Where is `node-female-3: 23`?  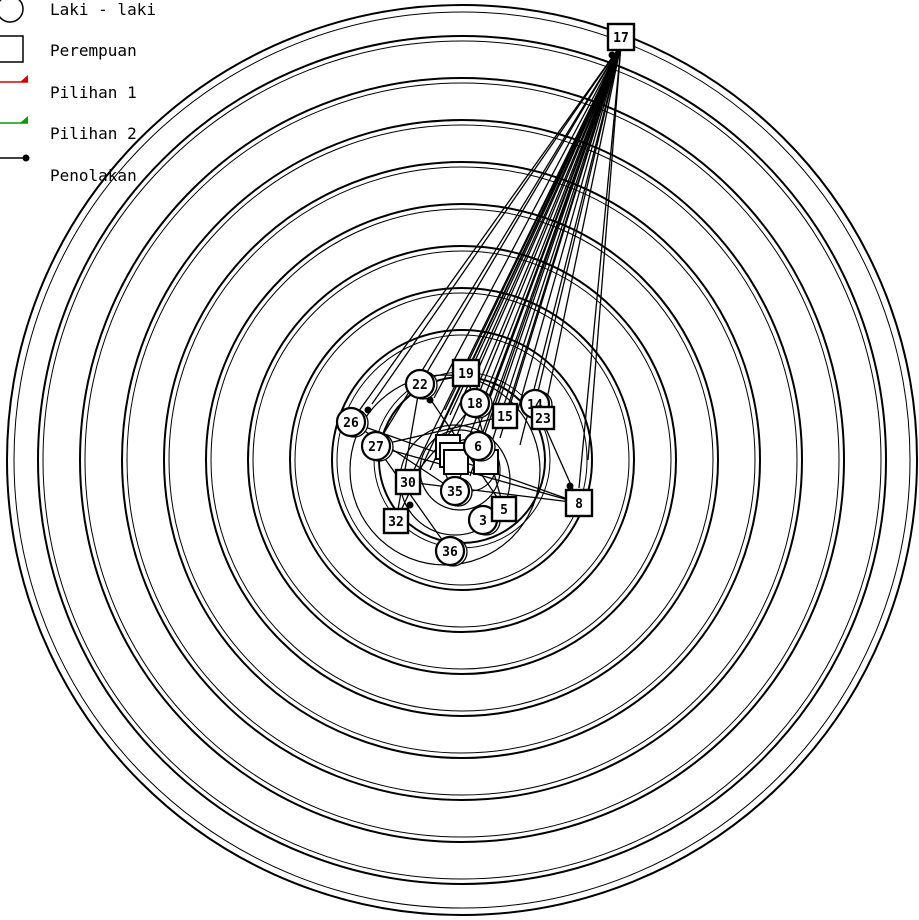
node-female-3: 23 is located at coordinates (543, 418).